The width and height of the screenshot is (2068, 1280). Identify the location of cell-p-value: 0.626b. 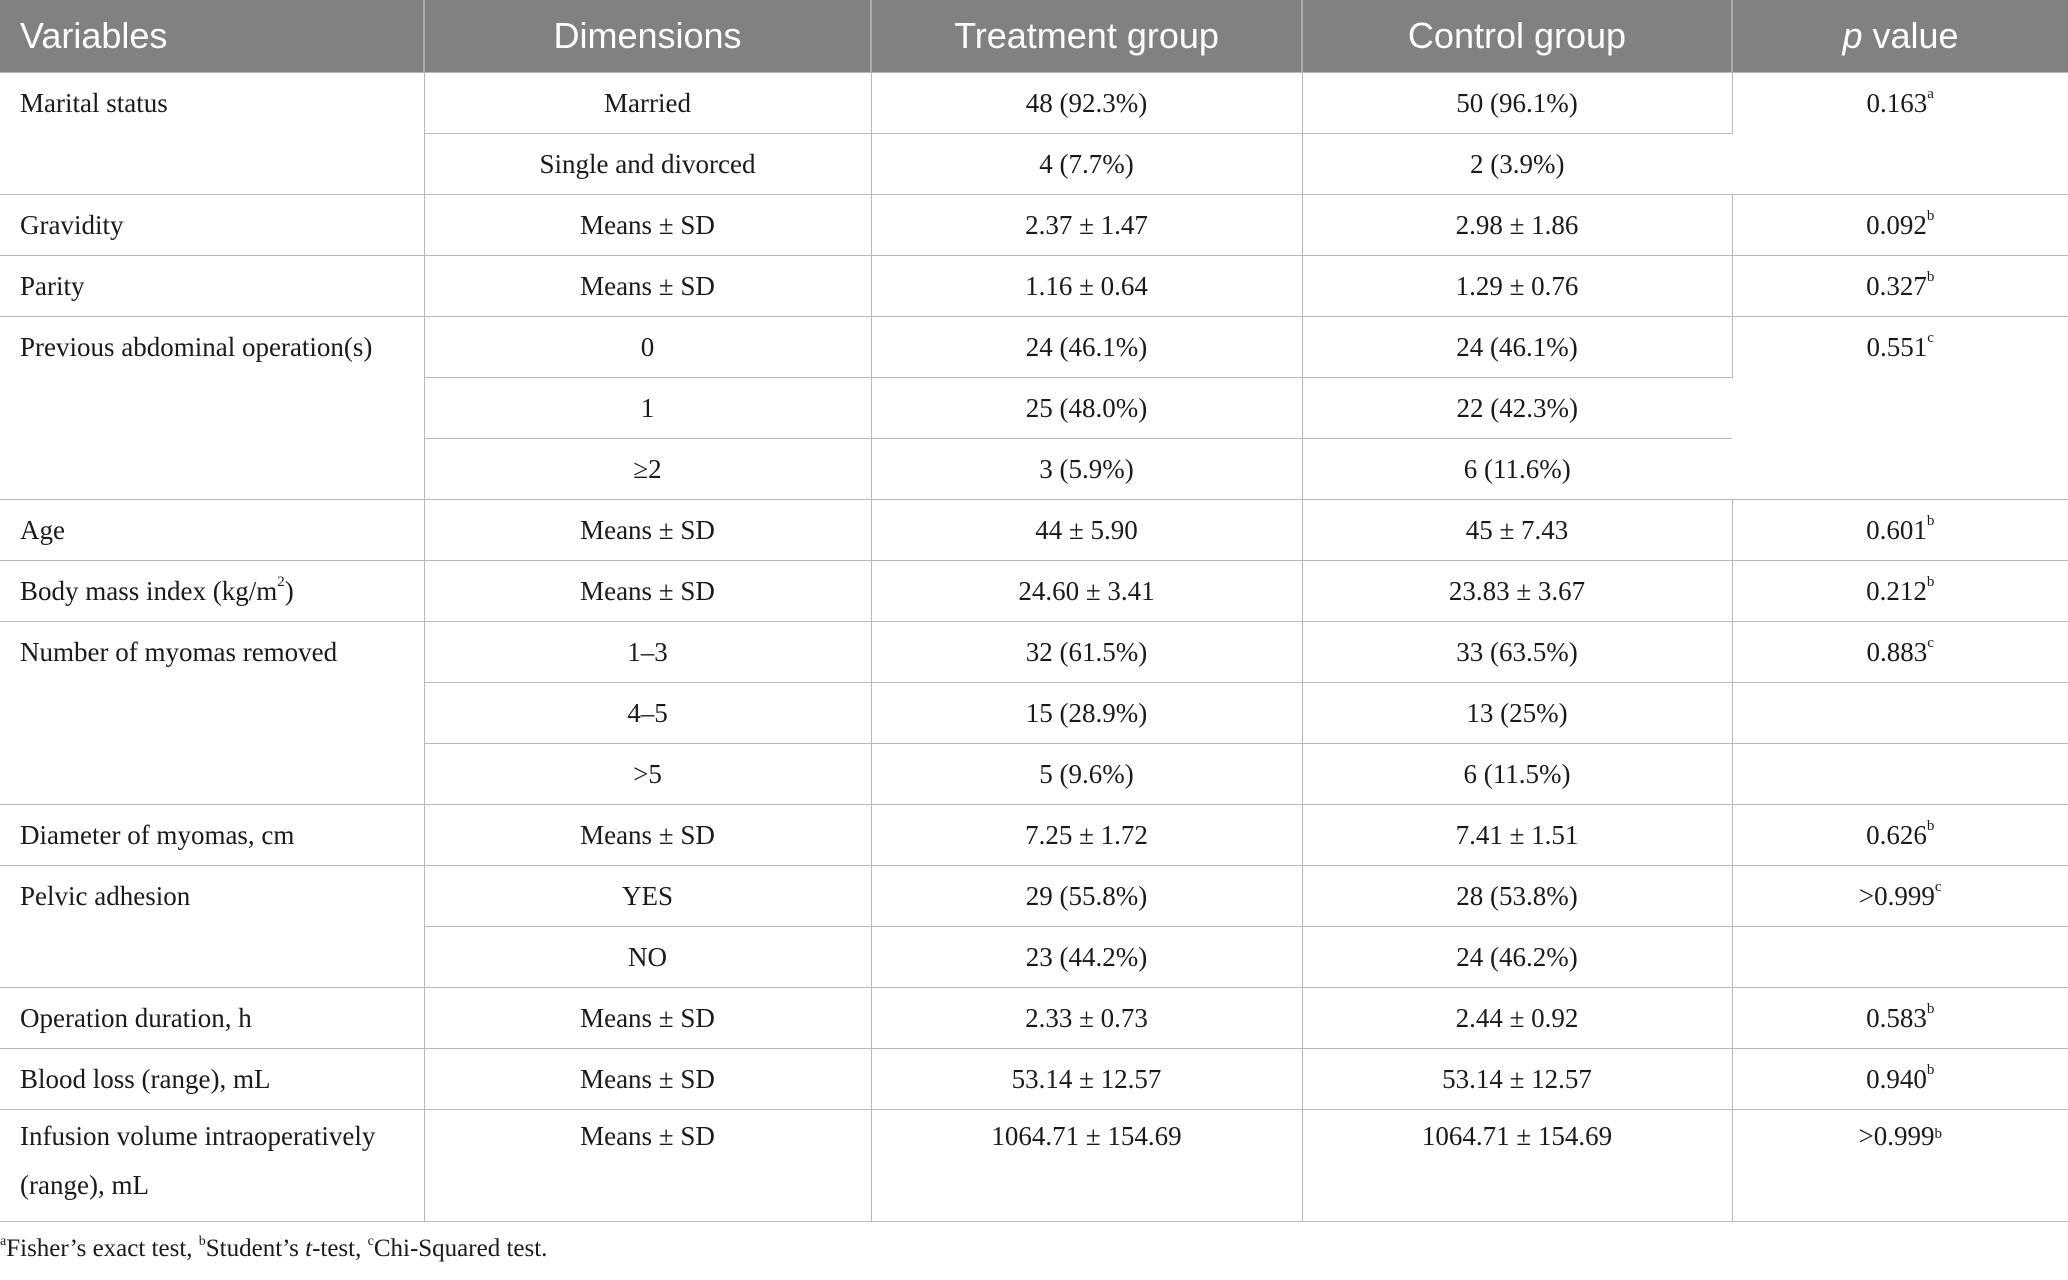
(1900, 835).